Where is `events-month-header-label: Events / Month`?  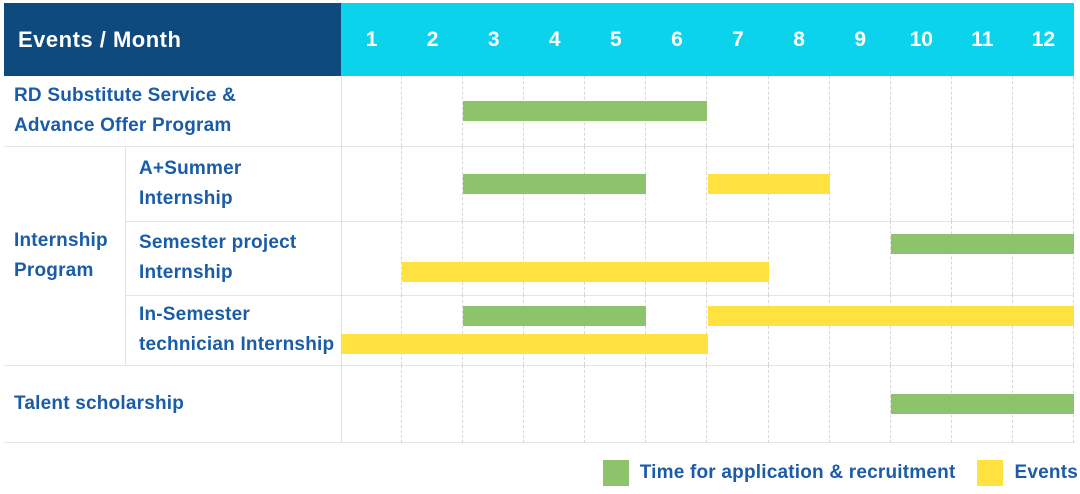 events-month-header-label: Events / Month is located at coordinates (100, 39).